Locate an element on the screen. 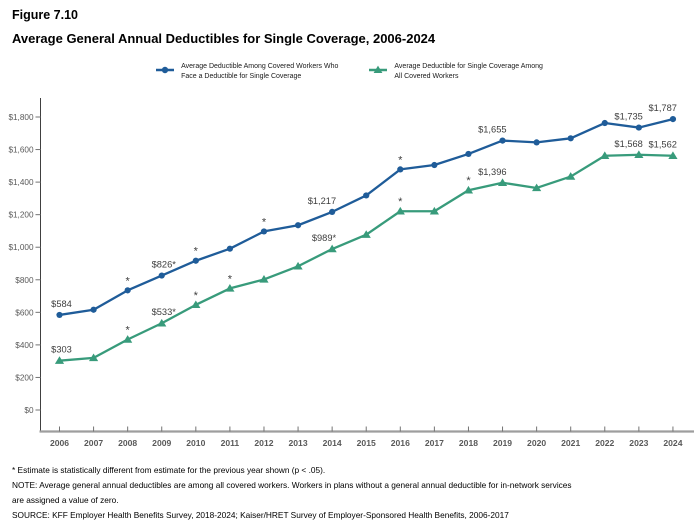 This screenshot has height=525, width=698. y-tick-label: $1,200 is located at coordinates (20, 215).